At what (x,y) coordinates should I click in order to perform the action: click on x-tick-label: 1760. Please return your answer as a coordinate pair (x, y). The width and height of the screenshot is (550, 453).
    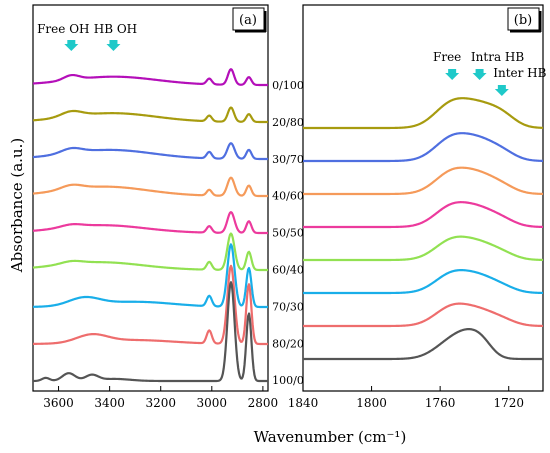
    Looking at the image, I should click on (440, 403).